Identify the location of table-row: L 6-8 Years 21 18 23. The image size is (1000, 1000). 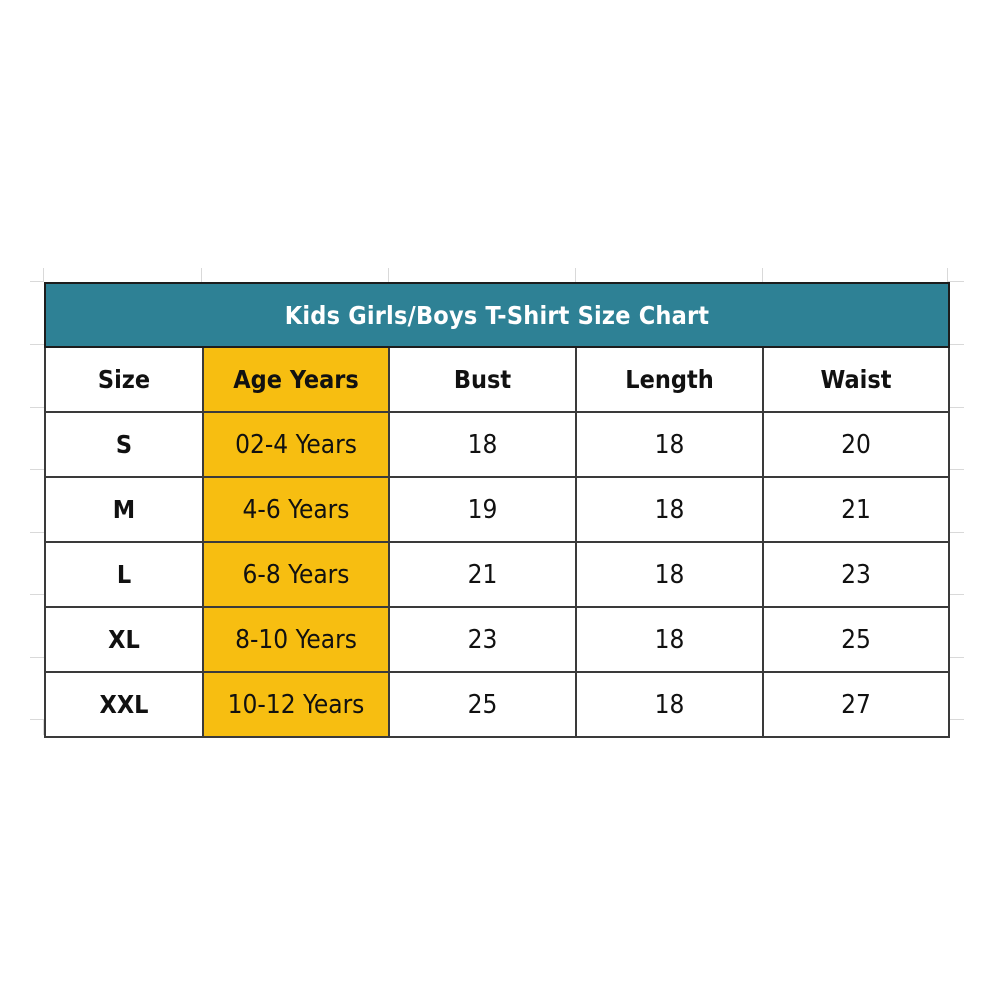
(497, 574).